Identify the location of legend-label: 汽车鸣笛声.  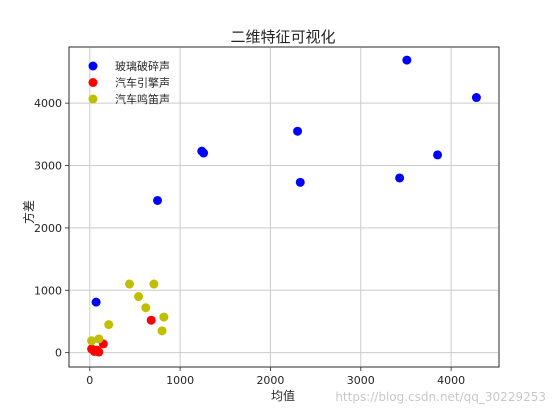
(142, 99).